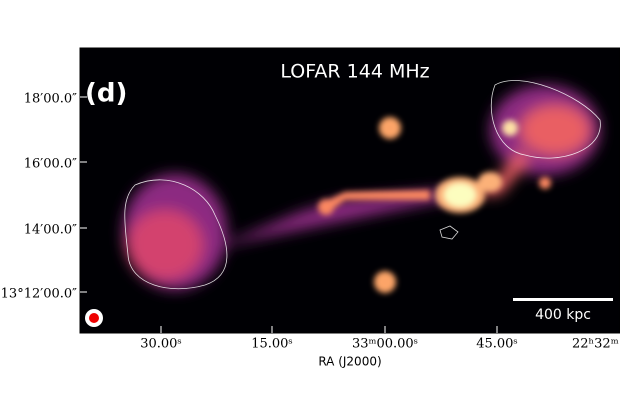  I want to click on y-tick-label: 16′00.0″, so click(50, 164).